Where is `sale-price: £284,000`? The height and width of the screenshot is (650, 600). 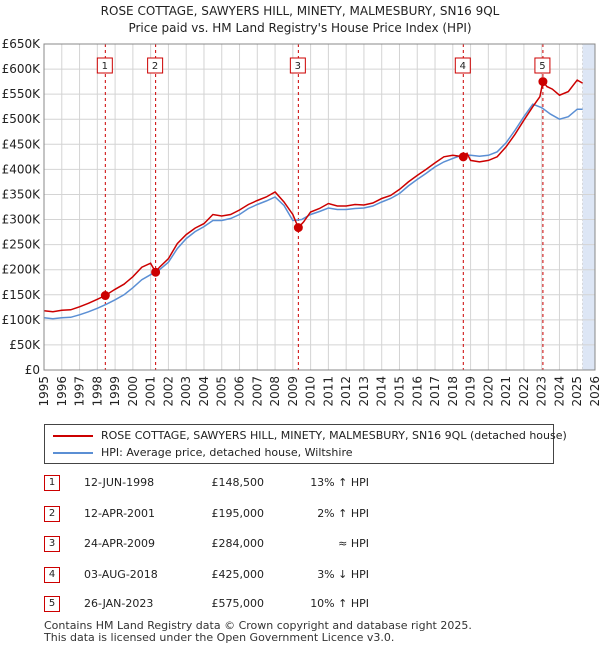
sale-price: £284,000 is located at coordinates (238, 543).